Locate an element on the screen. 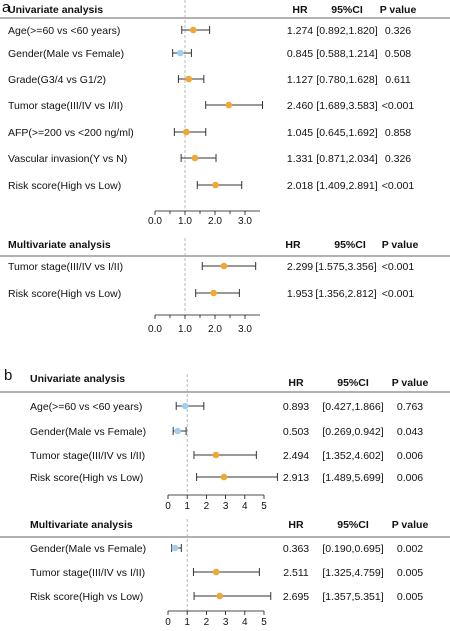 The height and width of the screenshot is (631, 450). hr-value: 1.331 is located at coordinates (300, 159).